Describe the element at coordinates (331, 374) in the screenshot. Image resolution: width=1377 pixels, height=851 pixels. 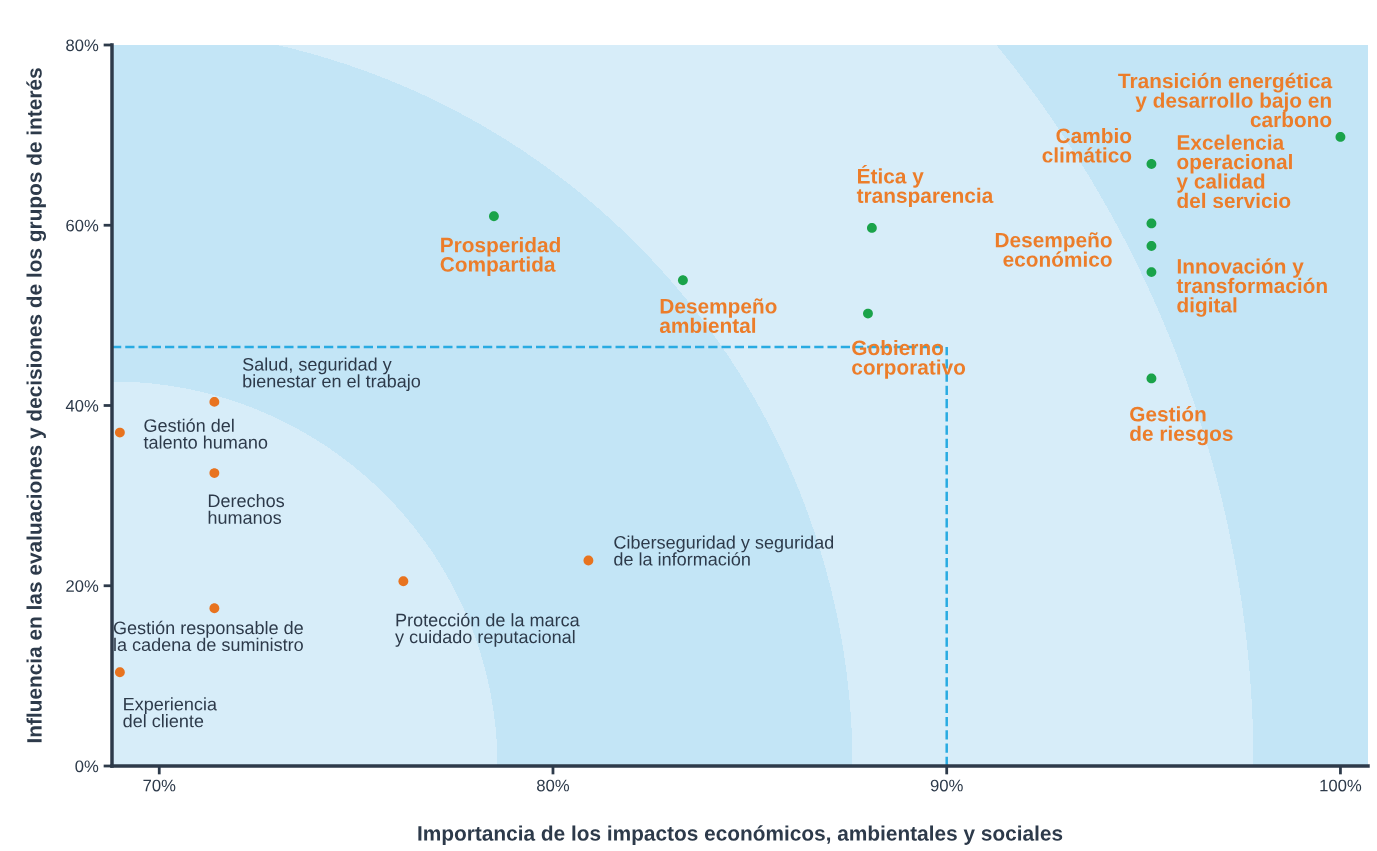
I see `annotation: Salud, seguridad y bienestar en el trabajo` at that location.